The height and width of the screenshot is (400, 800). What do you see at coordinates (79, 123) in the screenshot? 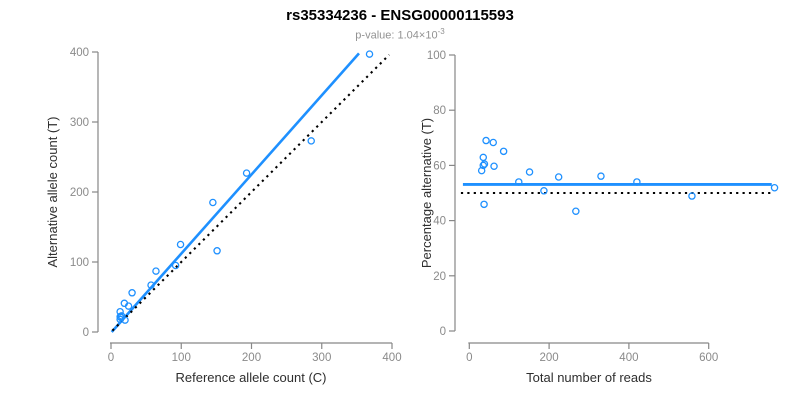
I see `y-tick-label: 300` at bounding box center [79, 123].